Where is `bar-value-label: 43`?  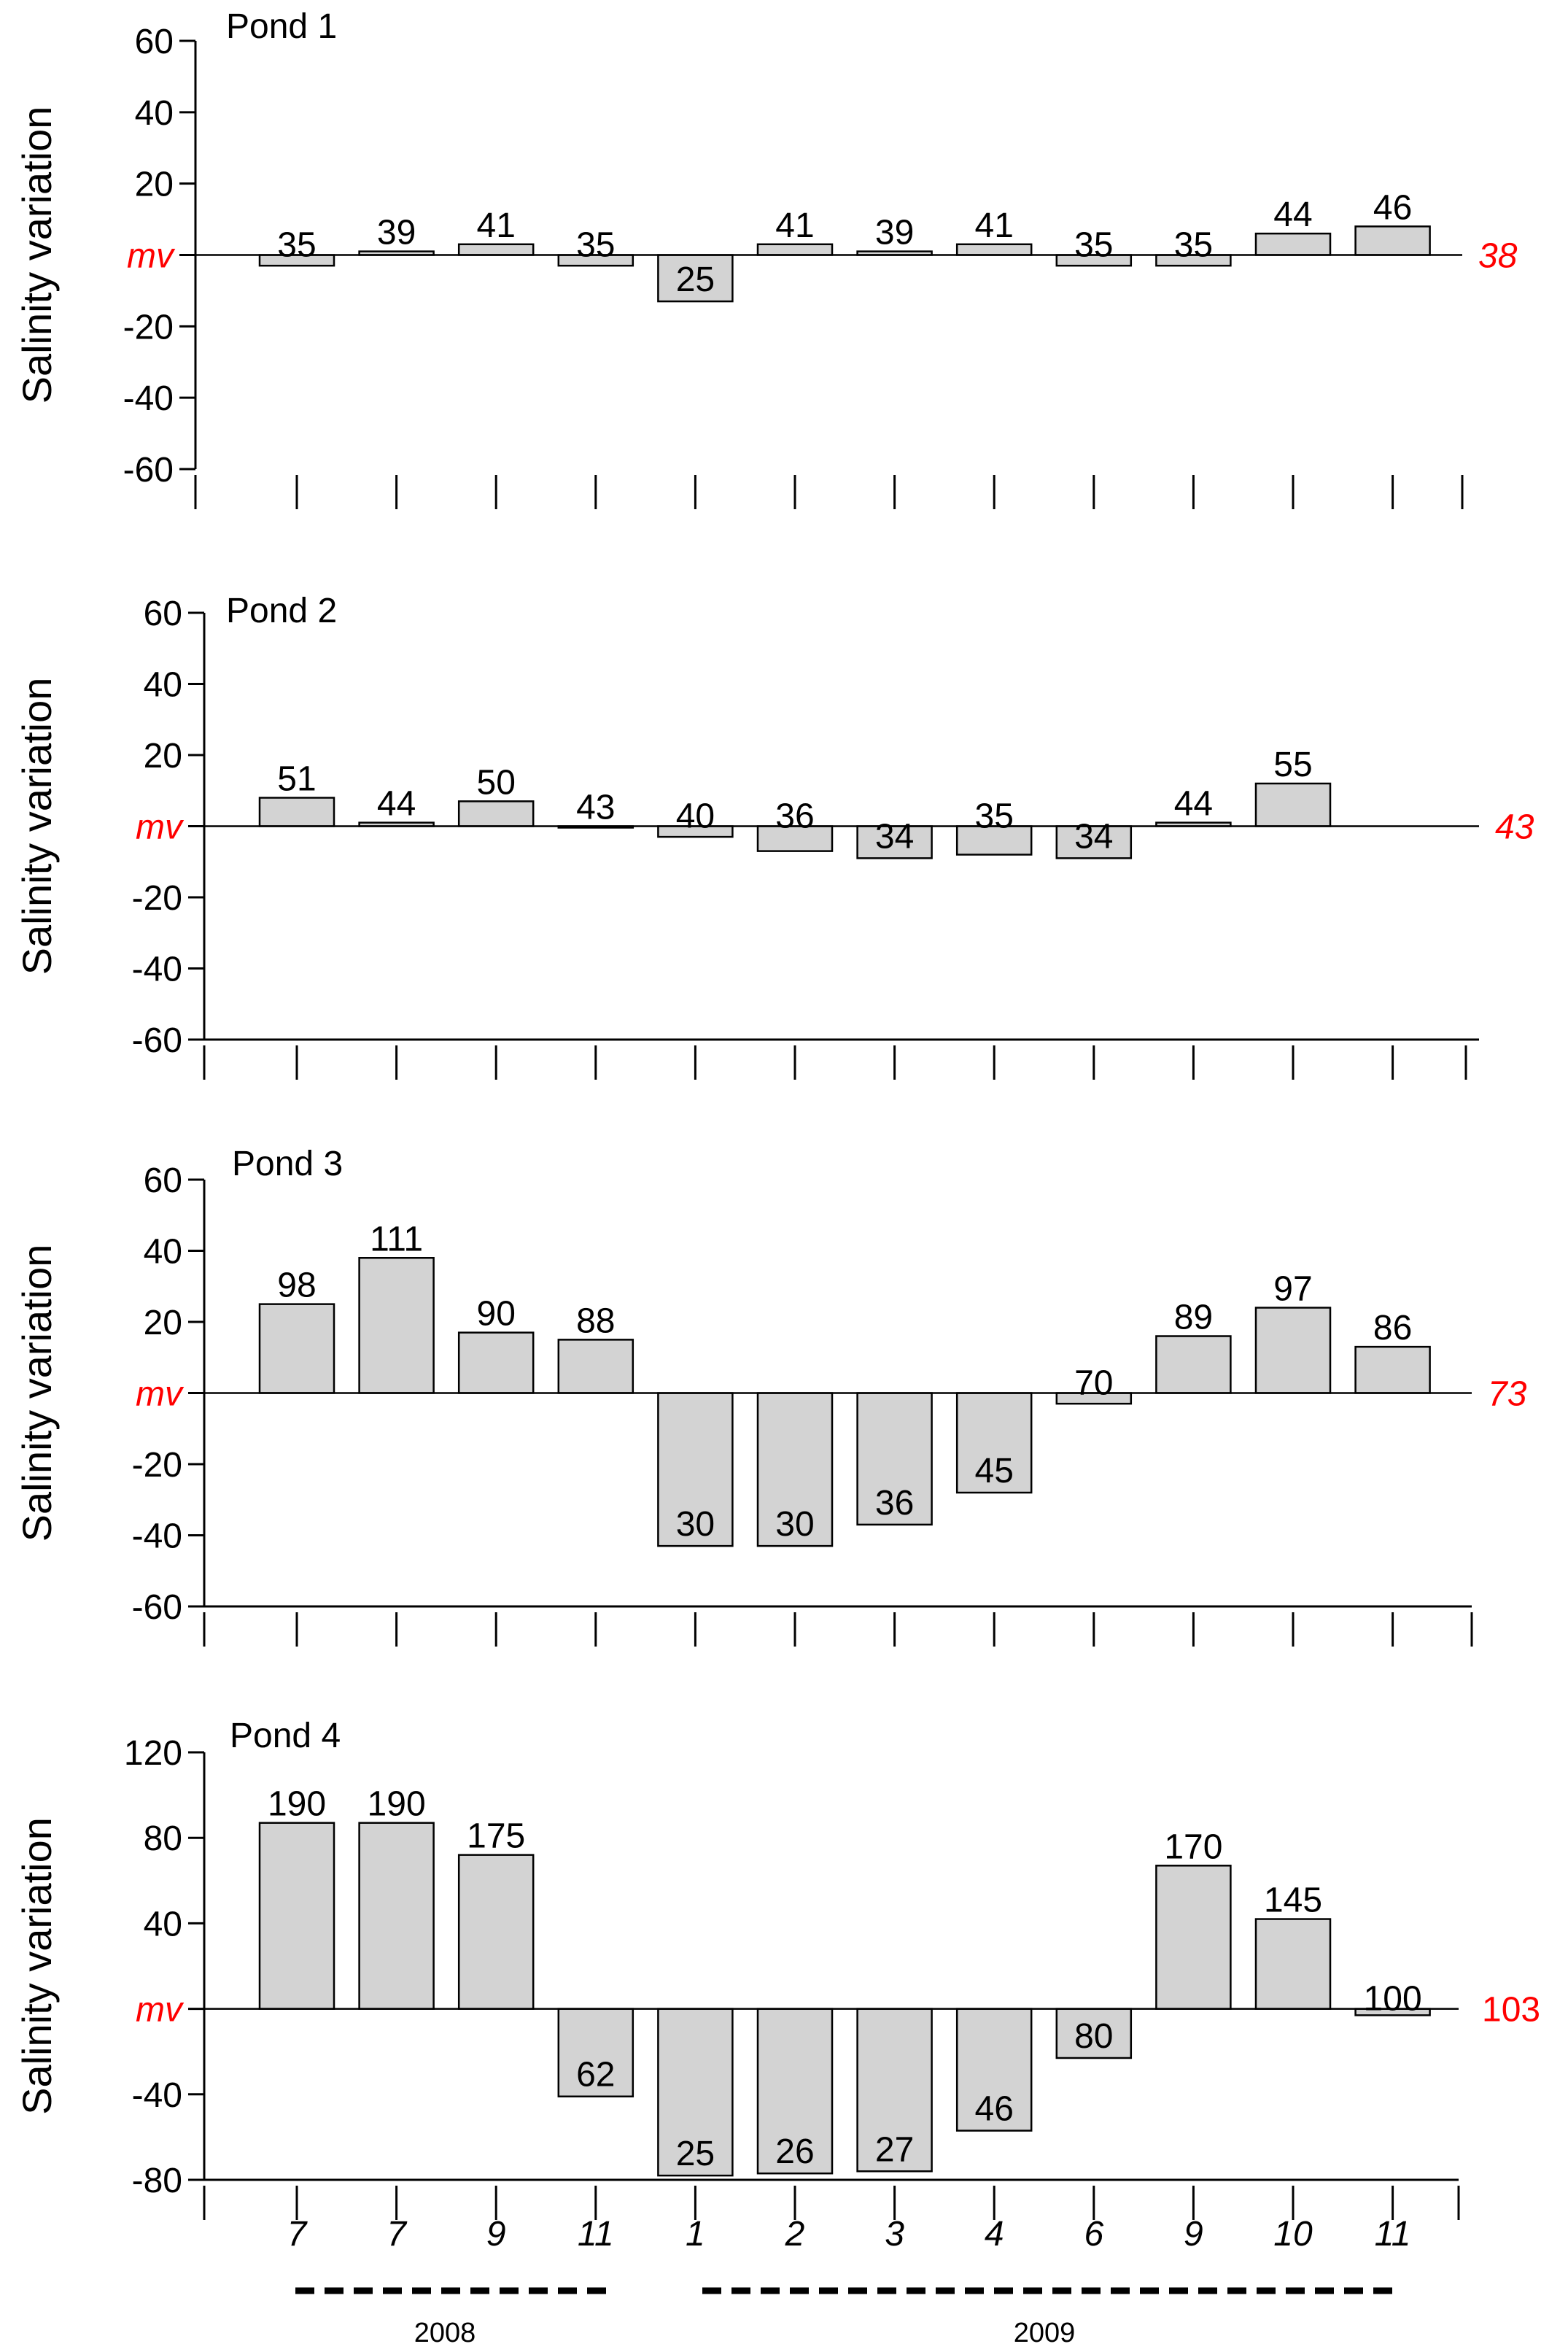
bar-value-label: 43 is located at coordinates (595, 808).